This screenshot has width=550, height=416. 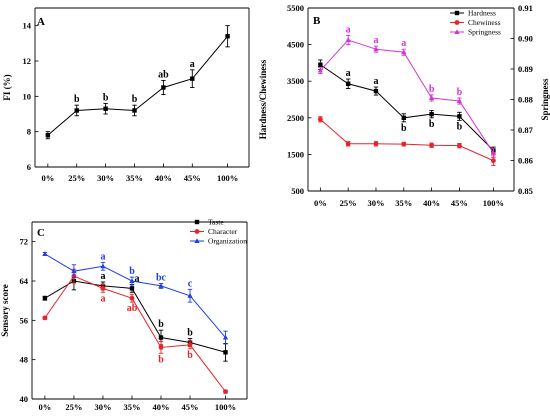 What do you see at coordinates (24, 242) in the screenshot?
I see `y-tick-label: 72` at bounding box center [24, 242].